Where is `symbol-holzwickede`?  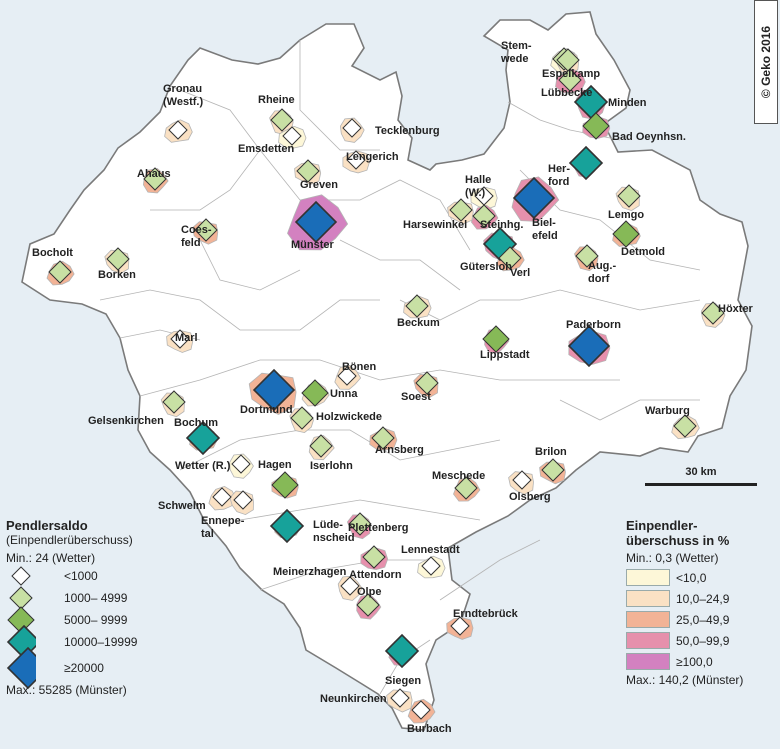
symbol-holzwickede is located at coordinates (302, 418).